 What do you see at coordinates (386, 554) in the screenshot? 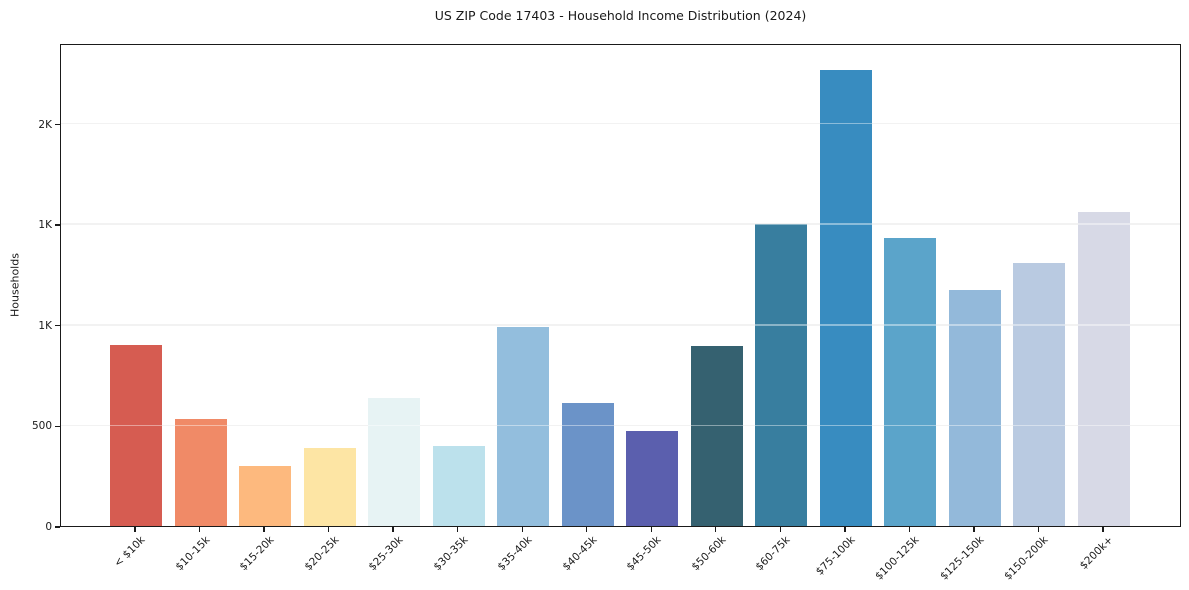
I see `x-tick-label: $25-30k` at bounding box center [386, 554].